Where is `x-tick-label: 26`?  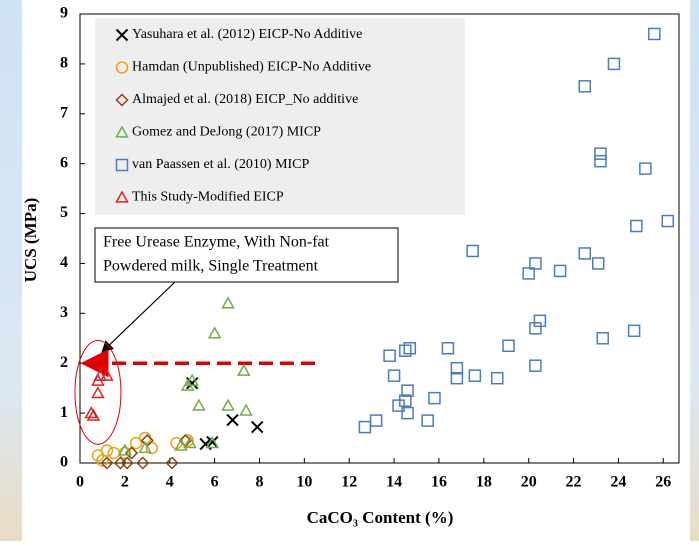 x-tick-label: 26 is located at coordinates (663, 482).